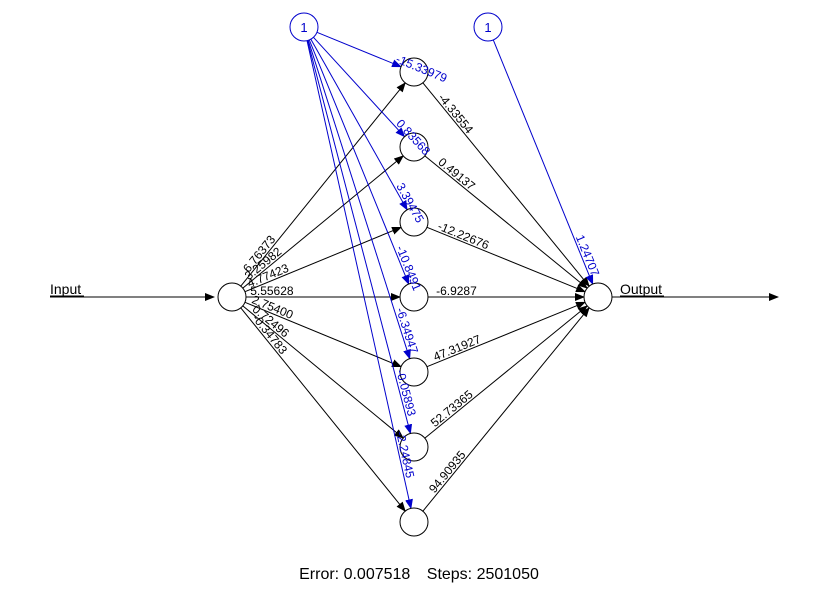 Image resolution: width=838 pixels, height=590 pixels. Describe the element at coordinates (482, 574) in the screenshot. I see `steps-readout: Steps: 2501050` at that location.